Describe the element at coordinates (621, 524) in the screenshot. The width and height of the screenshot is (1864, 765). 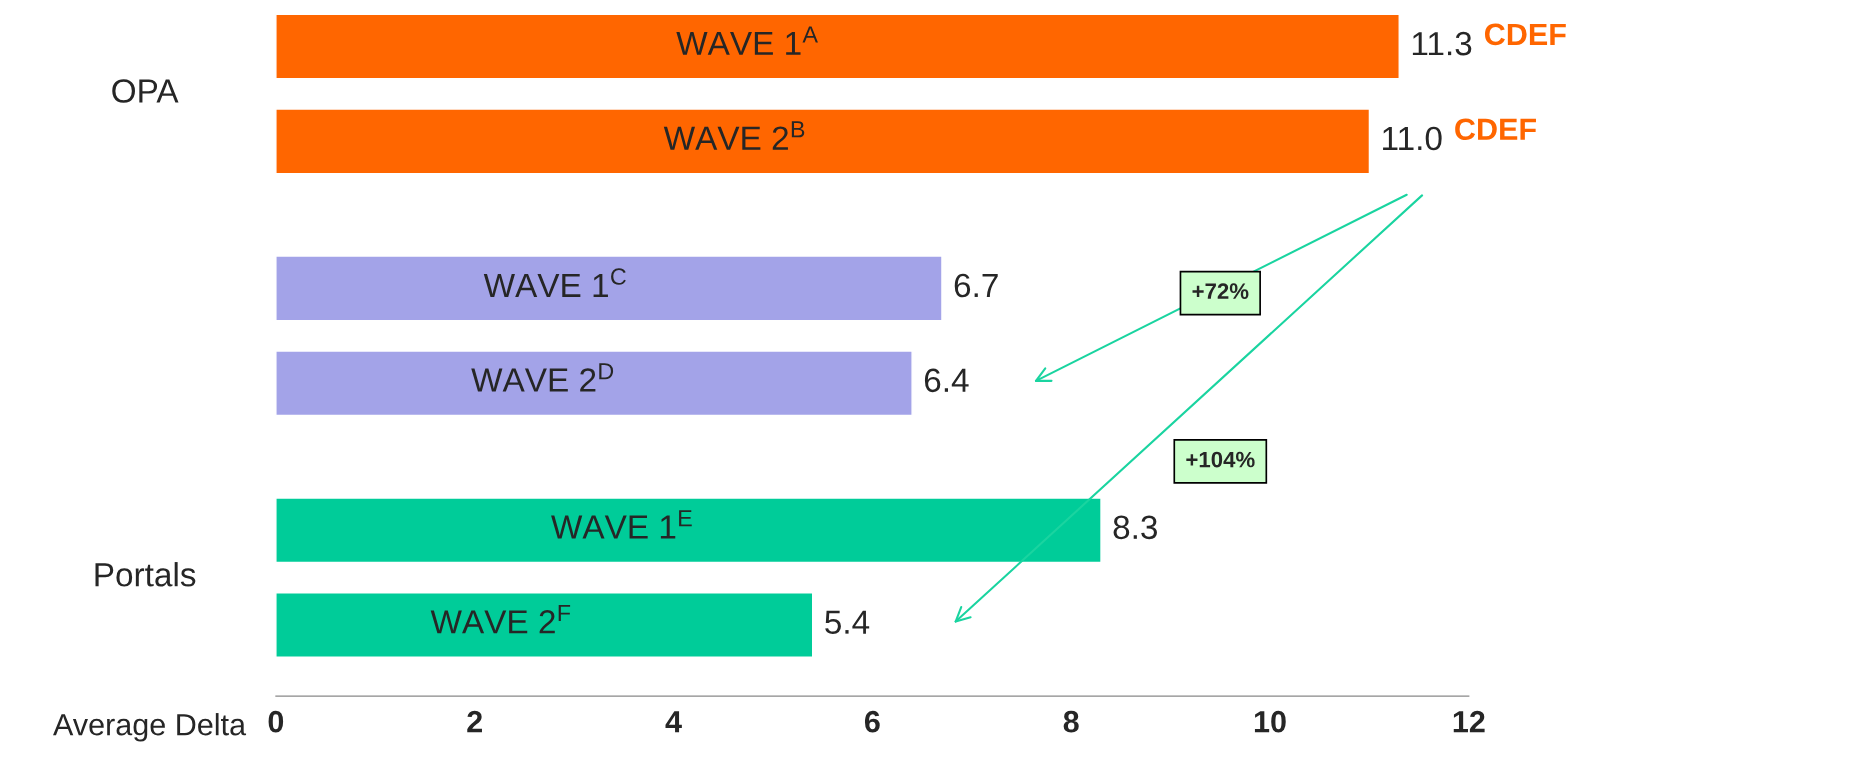
I see `y-tick-label: WAVE 1$^{E}$` at that location.